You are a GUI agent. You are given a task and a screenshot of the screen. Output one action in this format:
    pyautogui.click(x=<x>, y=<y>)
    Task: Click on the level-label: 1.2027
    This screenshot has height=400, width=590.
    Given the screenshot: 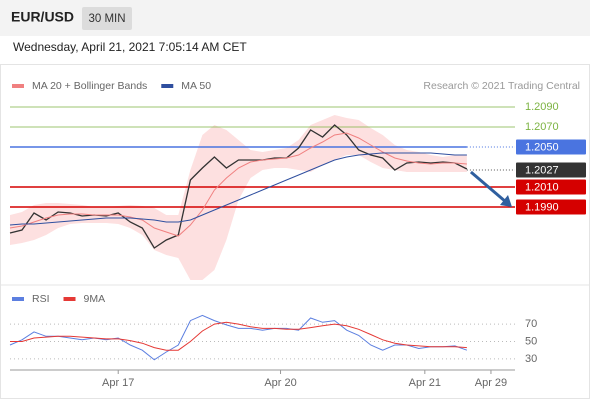 What is the action you would take?
    pyautogui.click(x=542, y=170)
    